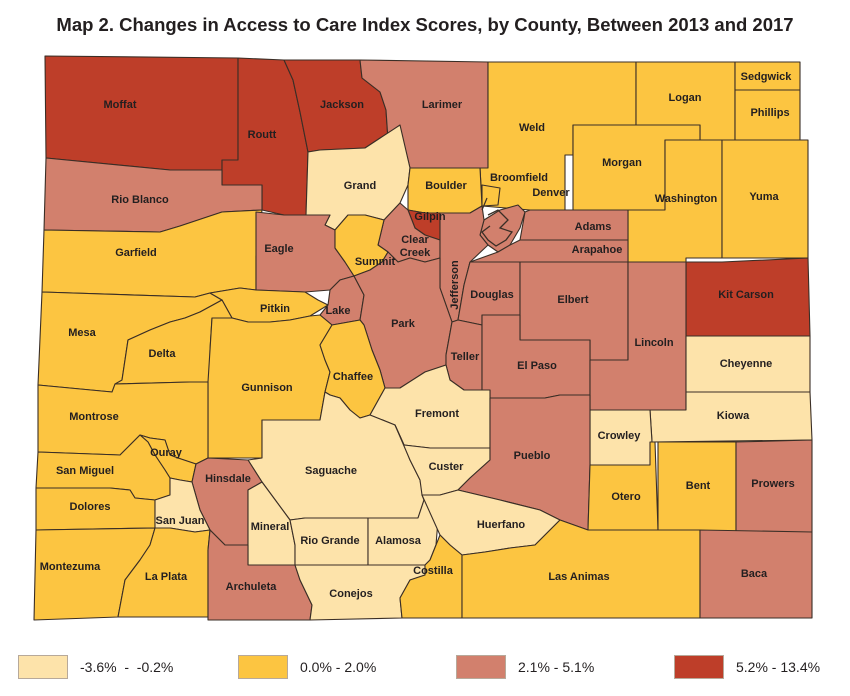  Describe the element at coordinates (360, 186) in the screenshot. I see `county-label-grand: Grand` at that location.